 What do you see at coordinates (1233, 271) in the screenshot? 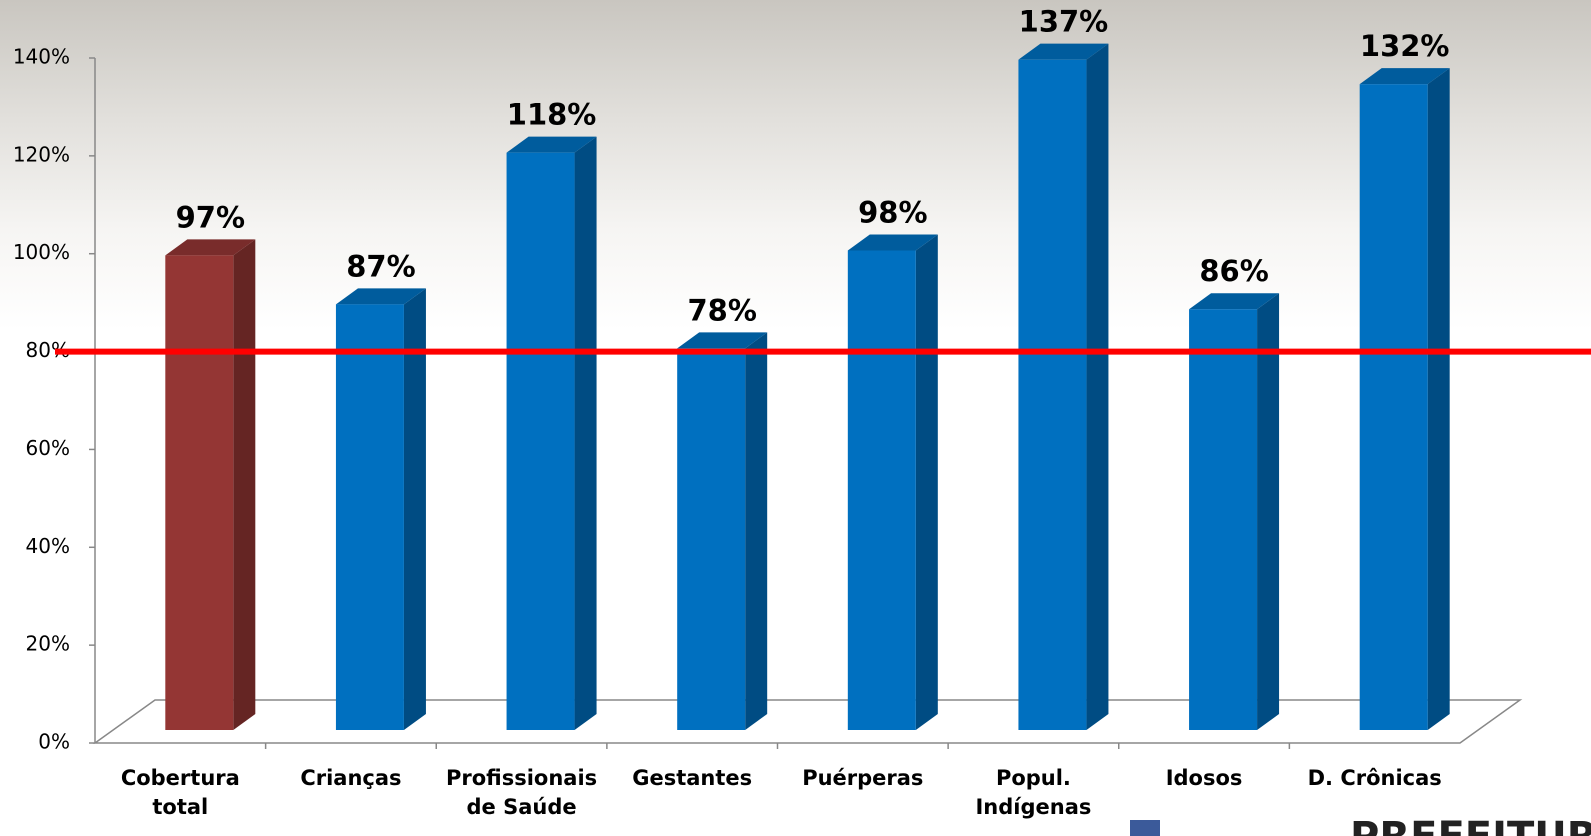
I see `value-label: 86%` at bounding box center [1233, 271].